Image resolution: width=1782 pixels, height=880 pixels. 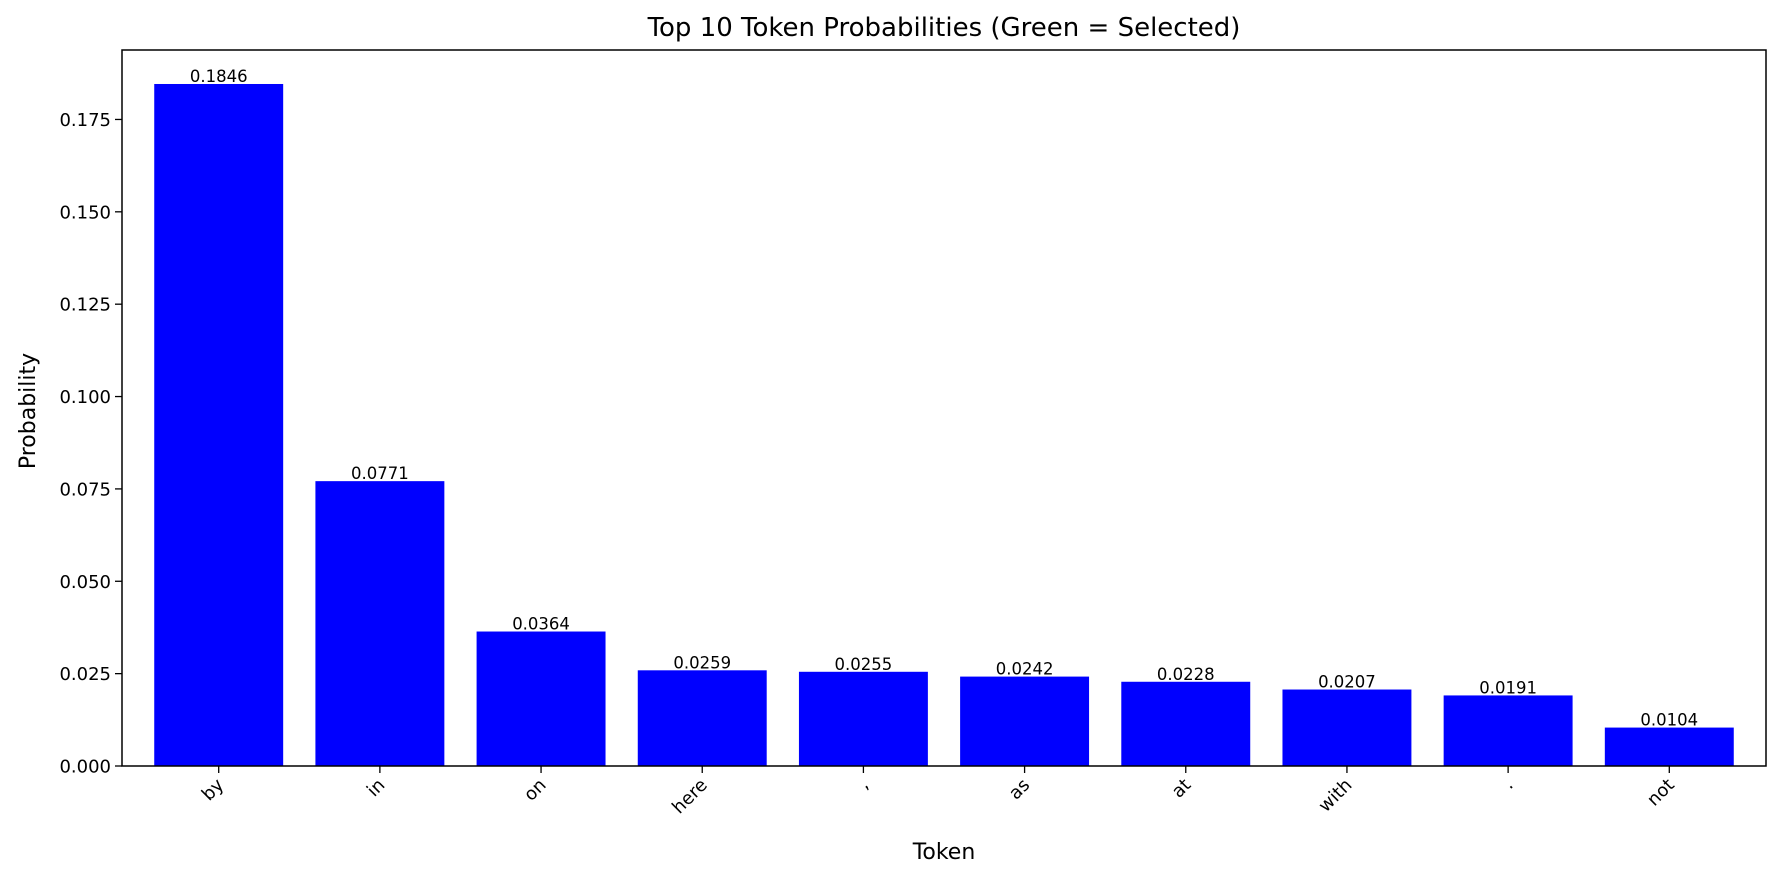 What do you see at coordinates (1019, 789) in the screenshot?
I see `x-tick-label: as` at bounding box center [1019, 789].